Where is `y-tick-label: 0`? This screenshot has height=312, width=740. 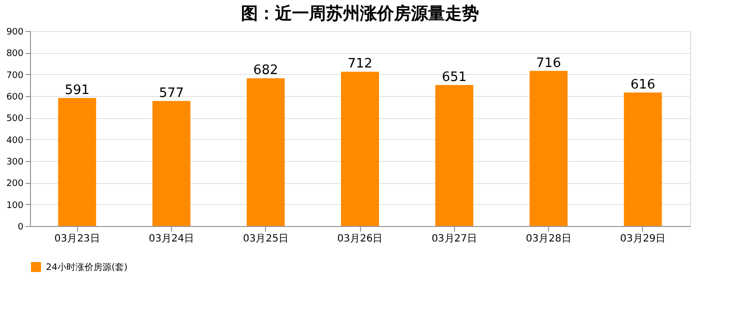 y-tick-label: 0 is located at coordinates (21, 227).